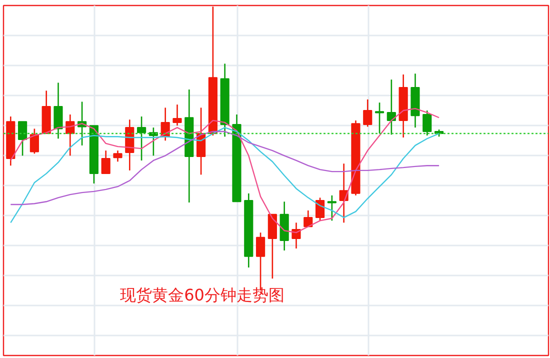 The width and height of the screenshot is (550, 358). What do you see at coordinates (202, 294) in the screenshot?
I see `text: 现货黄金60分钟走势图` at bounding box center [202, 294].